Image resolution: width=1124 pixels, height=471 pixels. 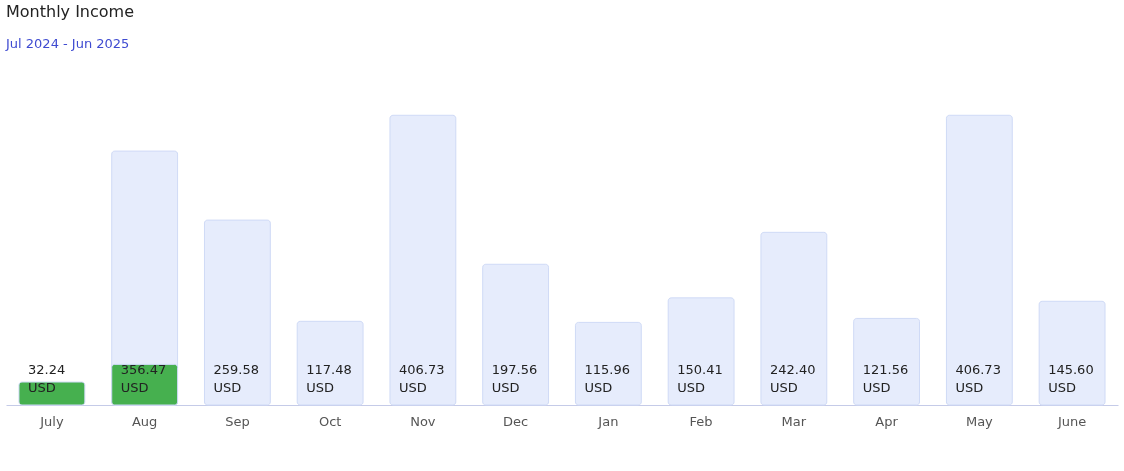 What do you see at coordinates (516, 421) in the screenshot?
I see `x-tick-label: Dec` at bounding box center [516, 421].